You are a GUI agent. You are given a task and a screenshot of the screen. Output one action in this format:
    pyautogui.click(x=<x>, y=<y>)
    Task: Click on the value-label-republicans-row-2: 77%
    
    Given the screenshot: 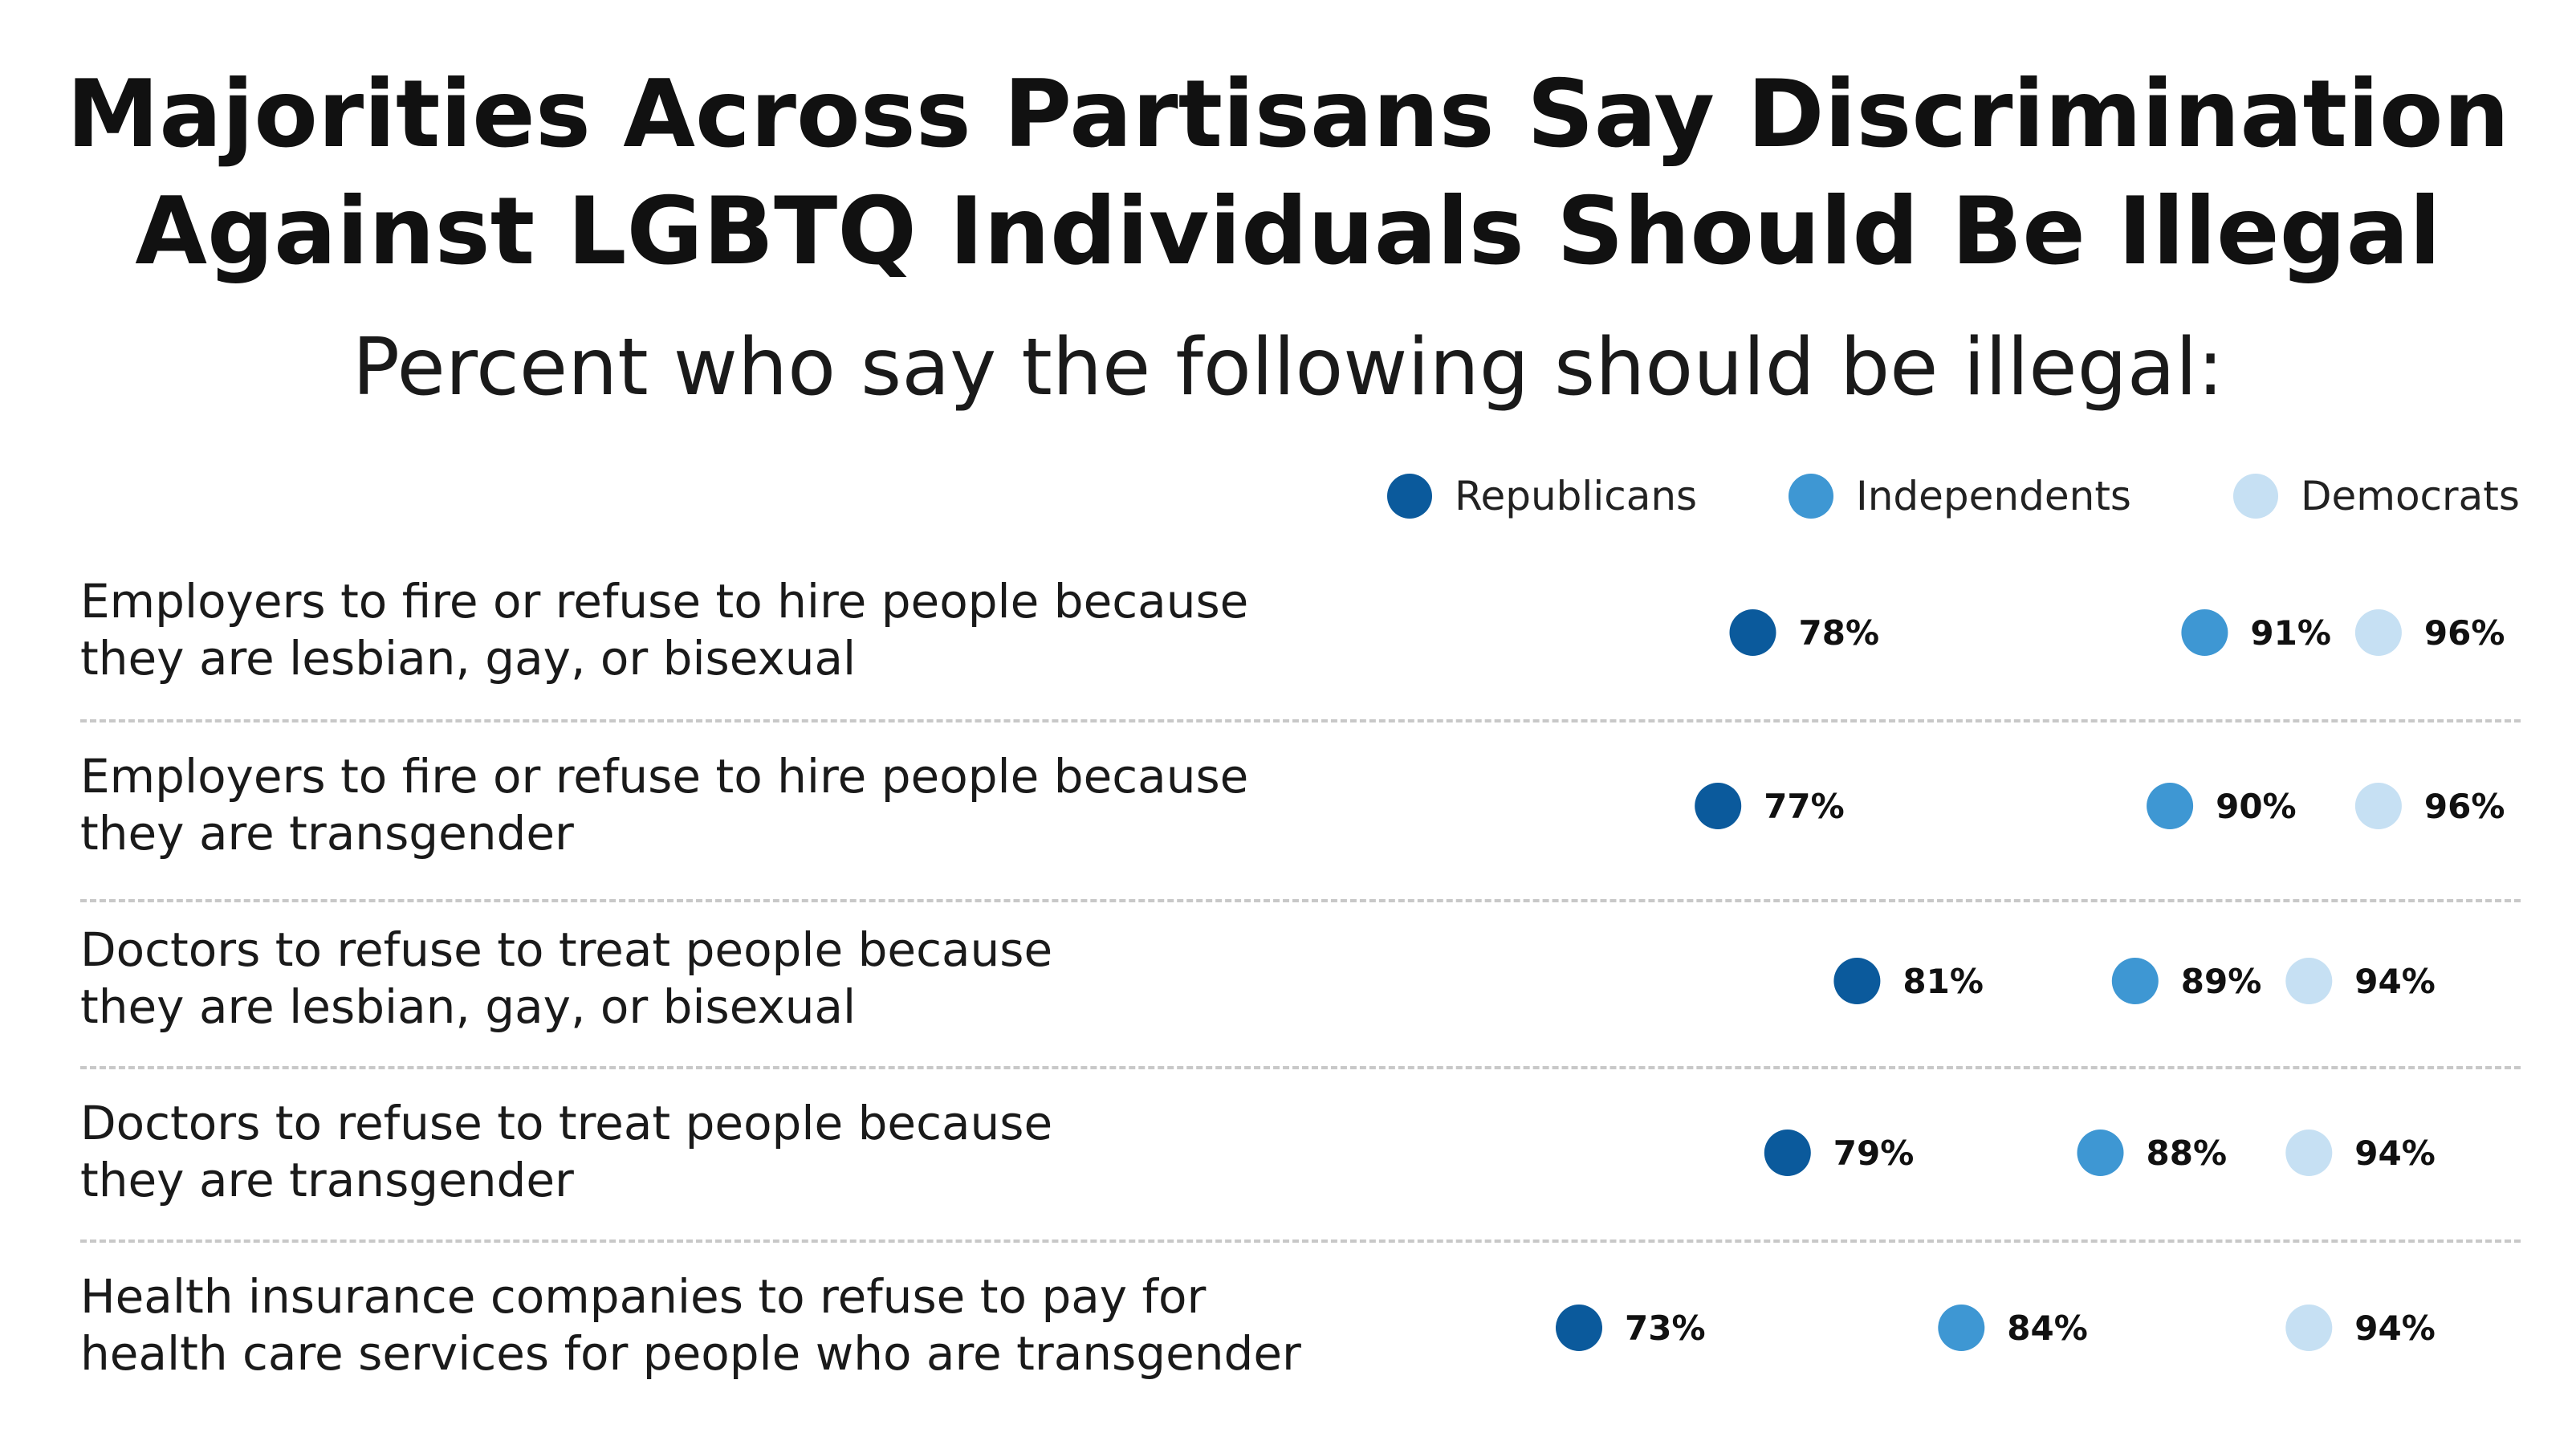 What is the action you would take?
    pyautogui.click(x=1804, y=806)
    